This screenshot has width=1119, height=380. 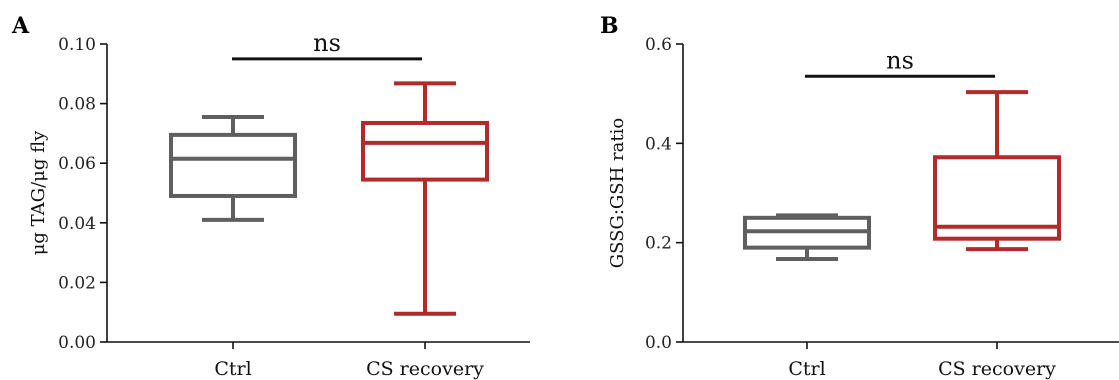 What do you see at coordinates (232, 369) in the screenshot?
I see `panel-a-category-label: Ctrl` at bounding box center [232, 369].